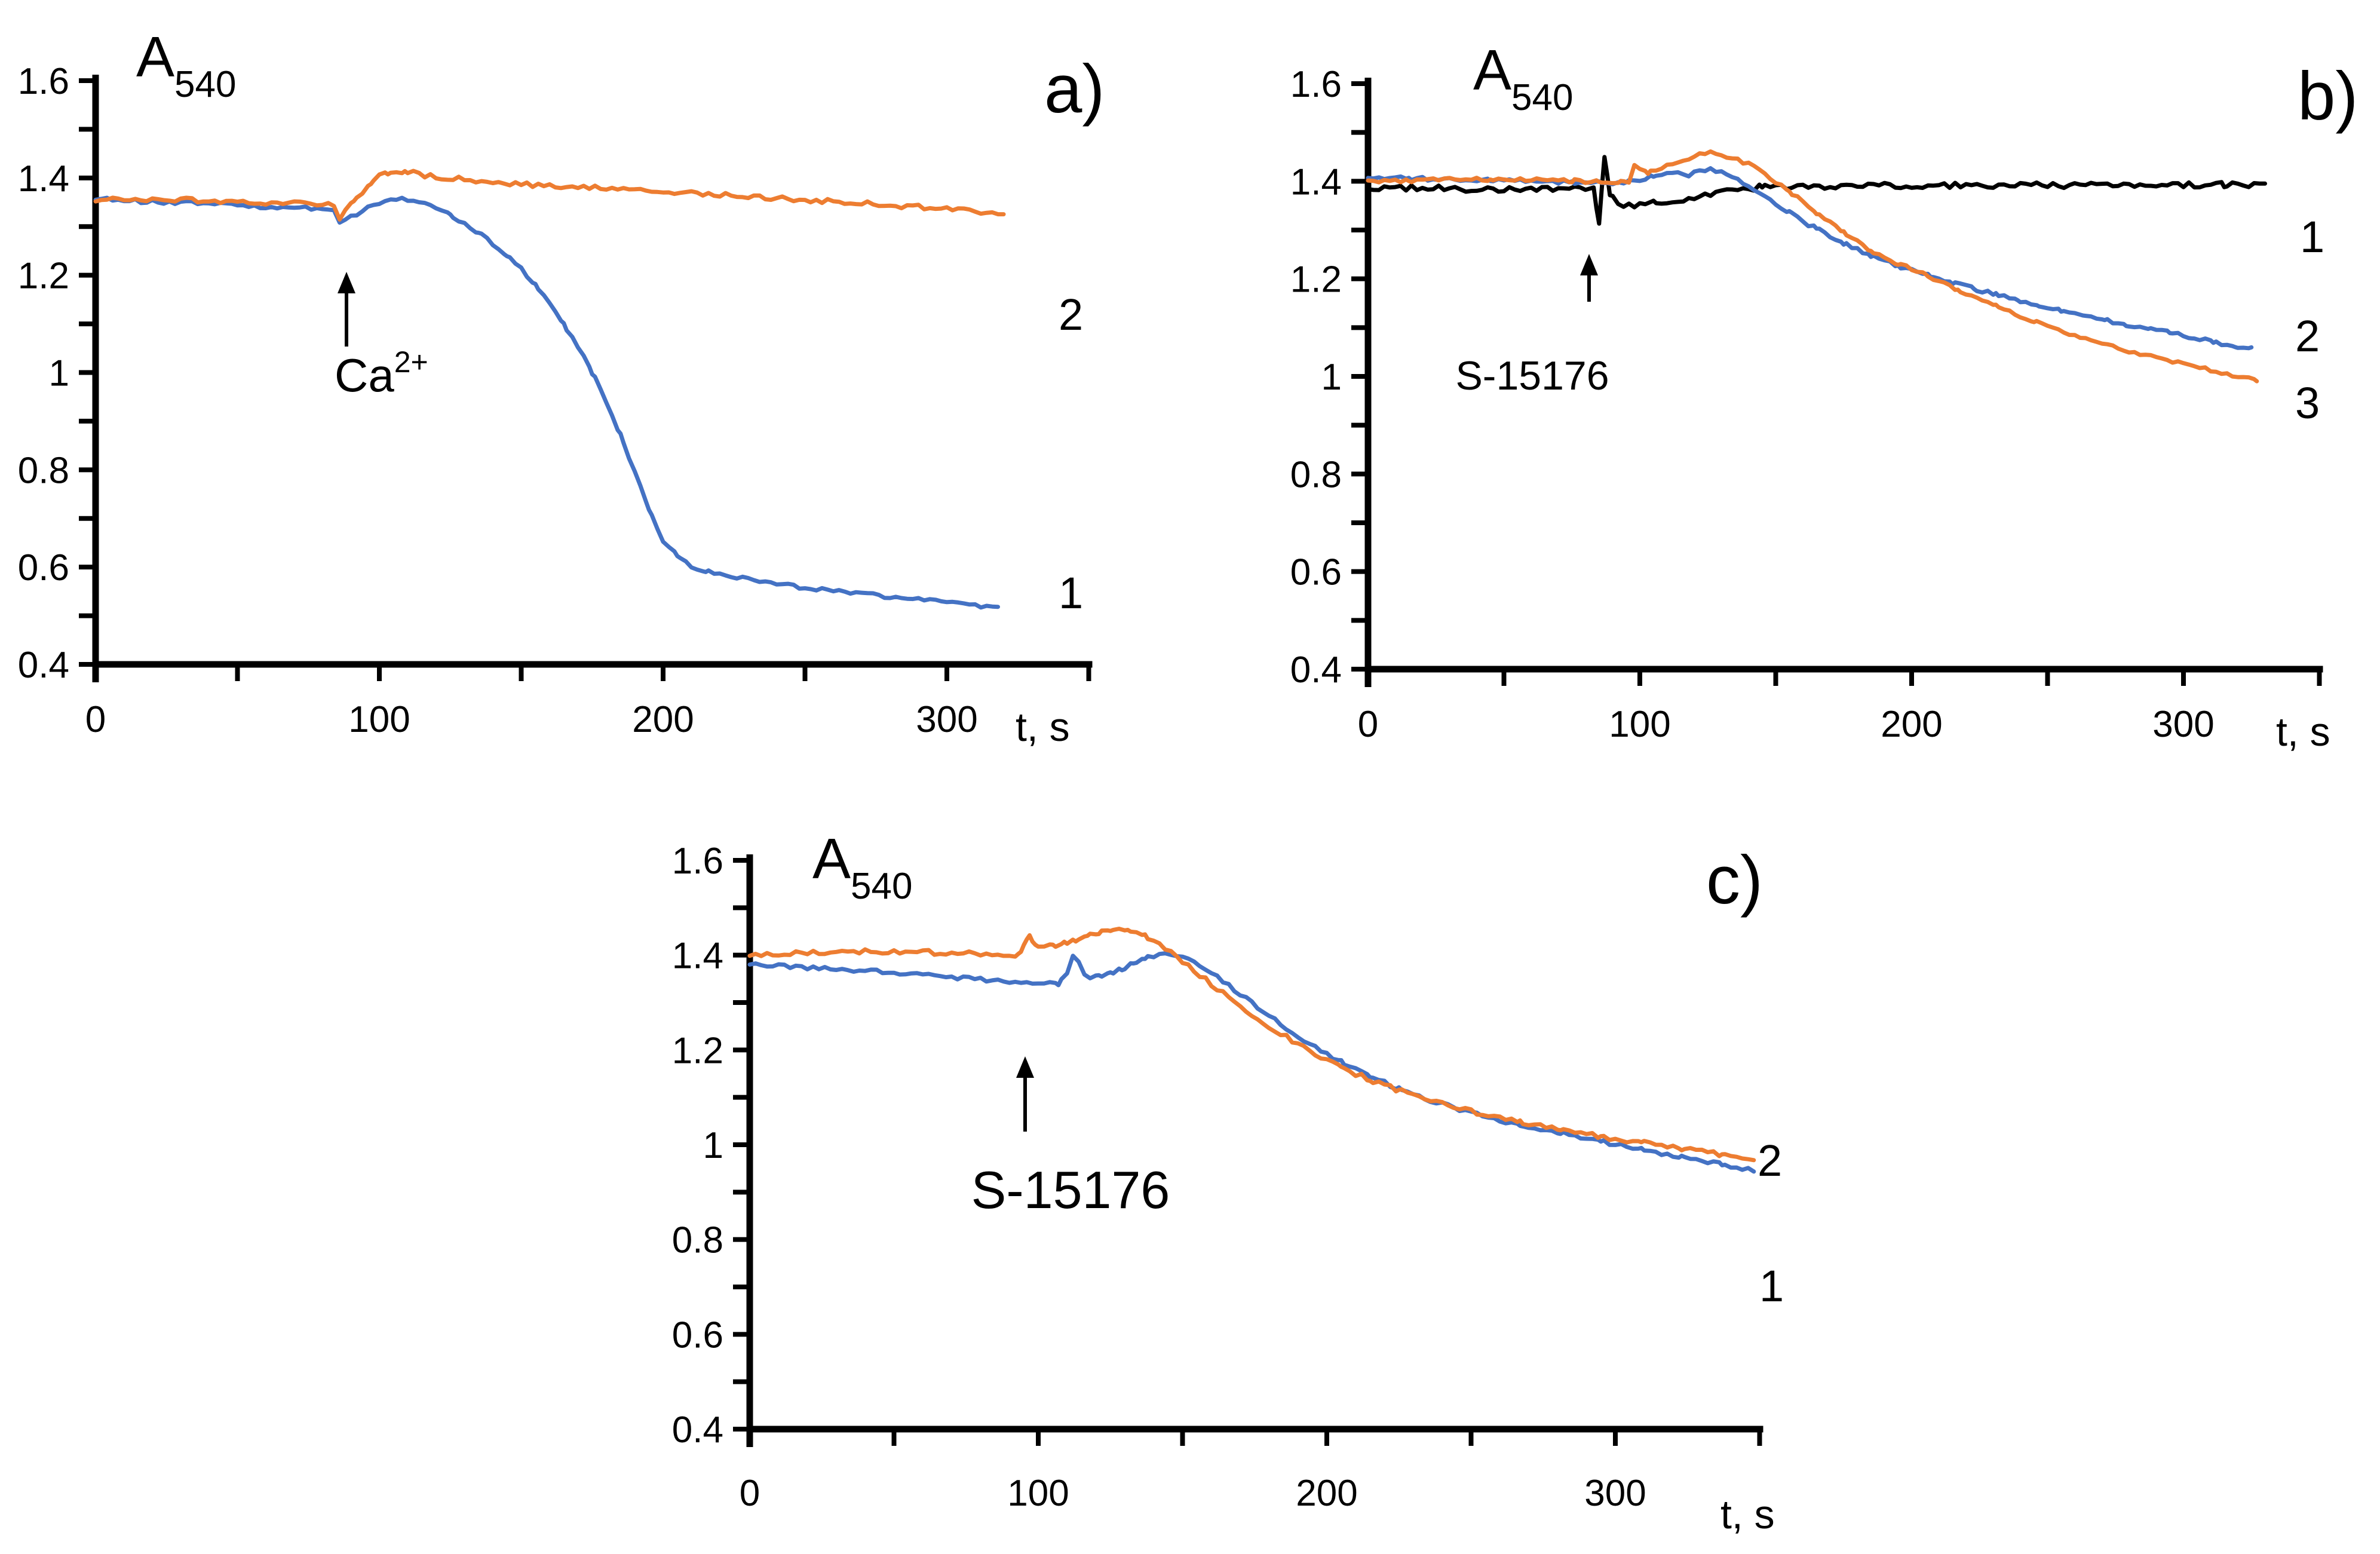 The width and height of the screenshot is (2380, 1554). What do you see at coordinates (2307, 403) in the screenshot?
I see `series-3-label: 3` at bounding box center [2307, 403].